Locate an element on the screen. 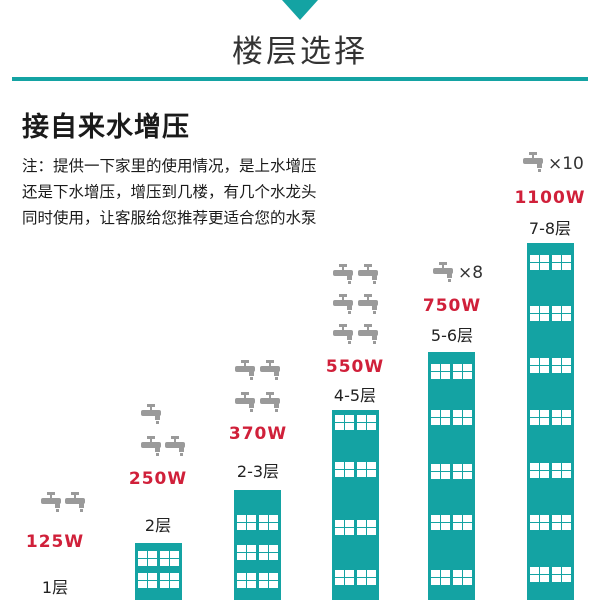 This screenshot has height=600, width=600. power-label: 370W is located at coordinates (258, 434).